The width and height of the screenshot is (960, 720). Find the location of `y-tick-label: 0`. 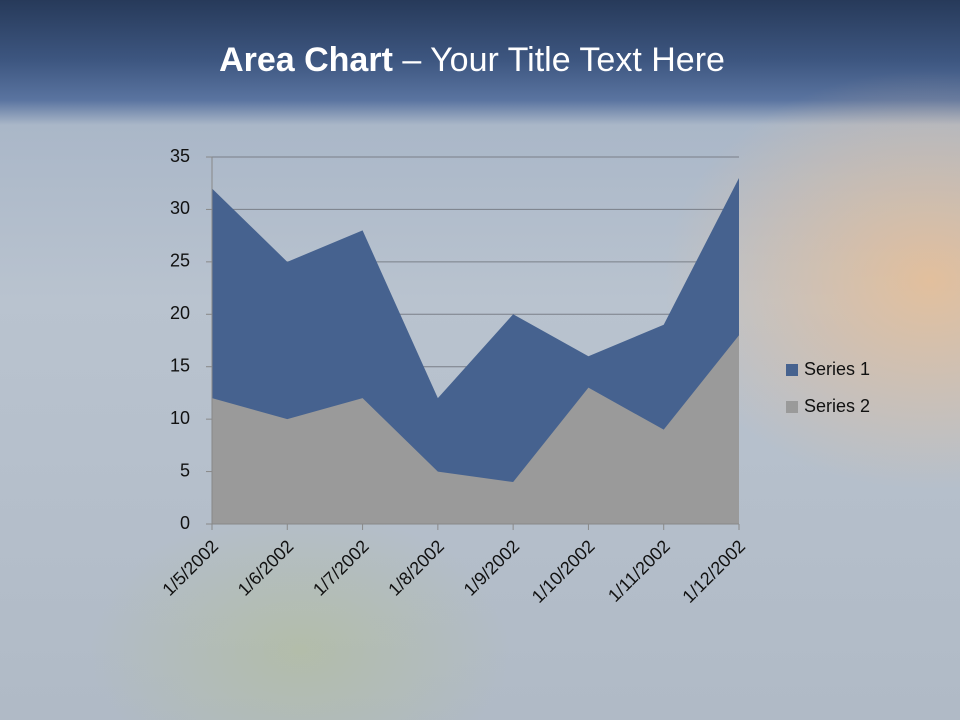

y-tick-label: 0 is located at coordinates (185, 523).